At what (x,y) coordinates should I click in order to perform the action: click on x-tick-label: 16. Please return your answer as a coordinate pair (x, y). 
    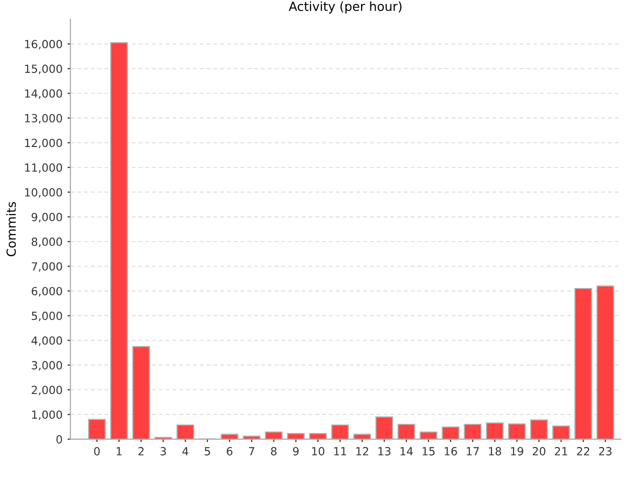
    Looking at the image, I should click on (450, 451).